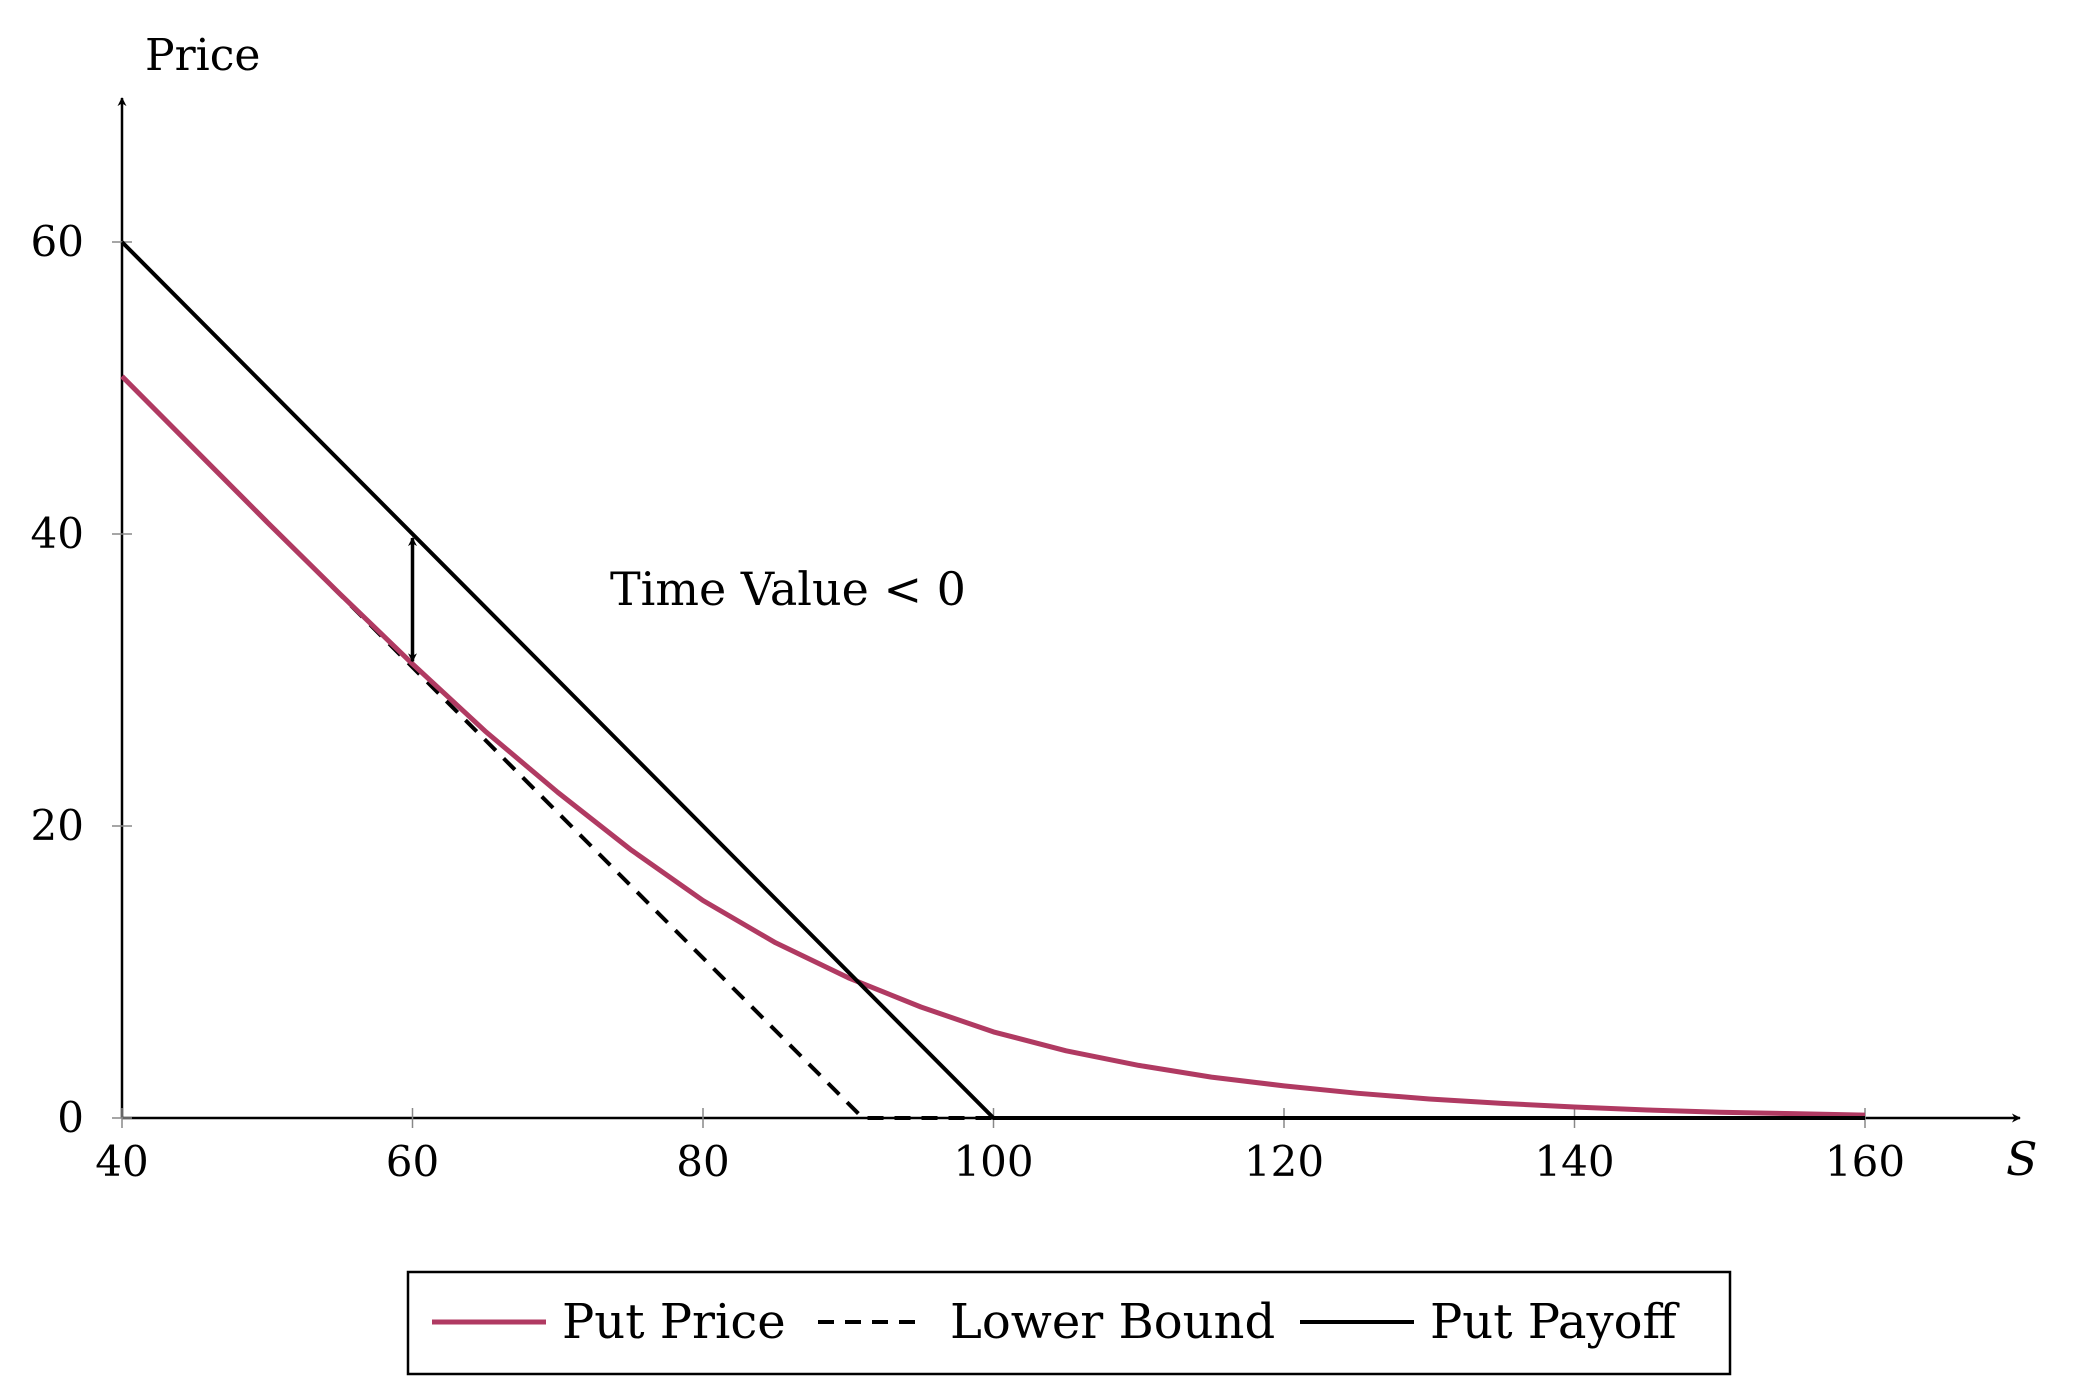 This screenshot has width=2076, height=1400. Describe the element at coordinates (70, 1117) in the screenshot. I see `y-tick-label-0: 0` at that location.